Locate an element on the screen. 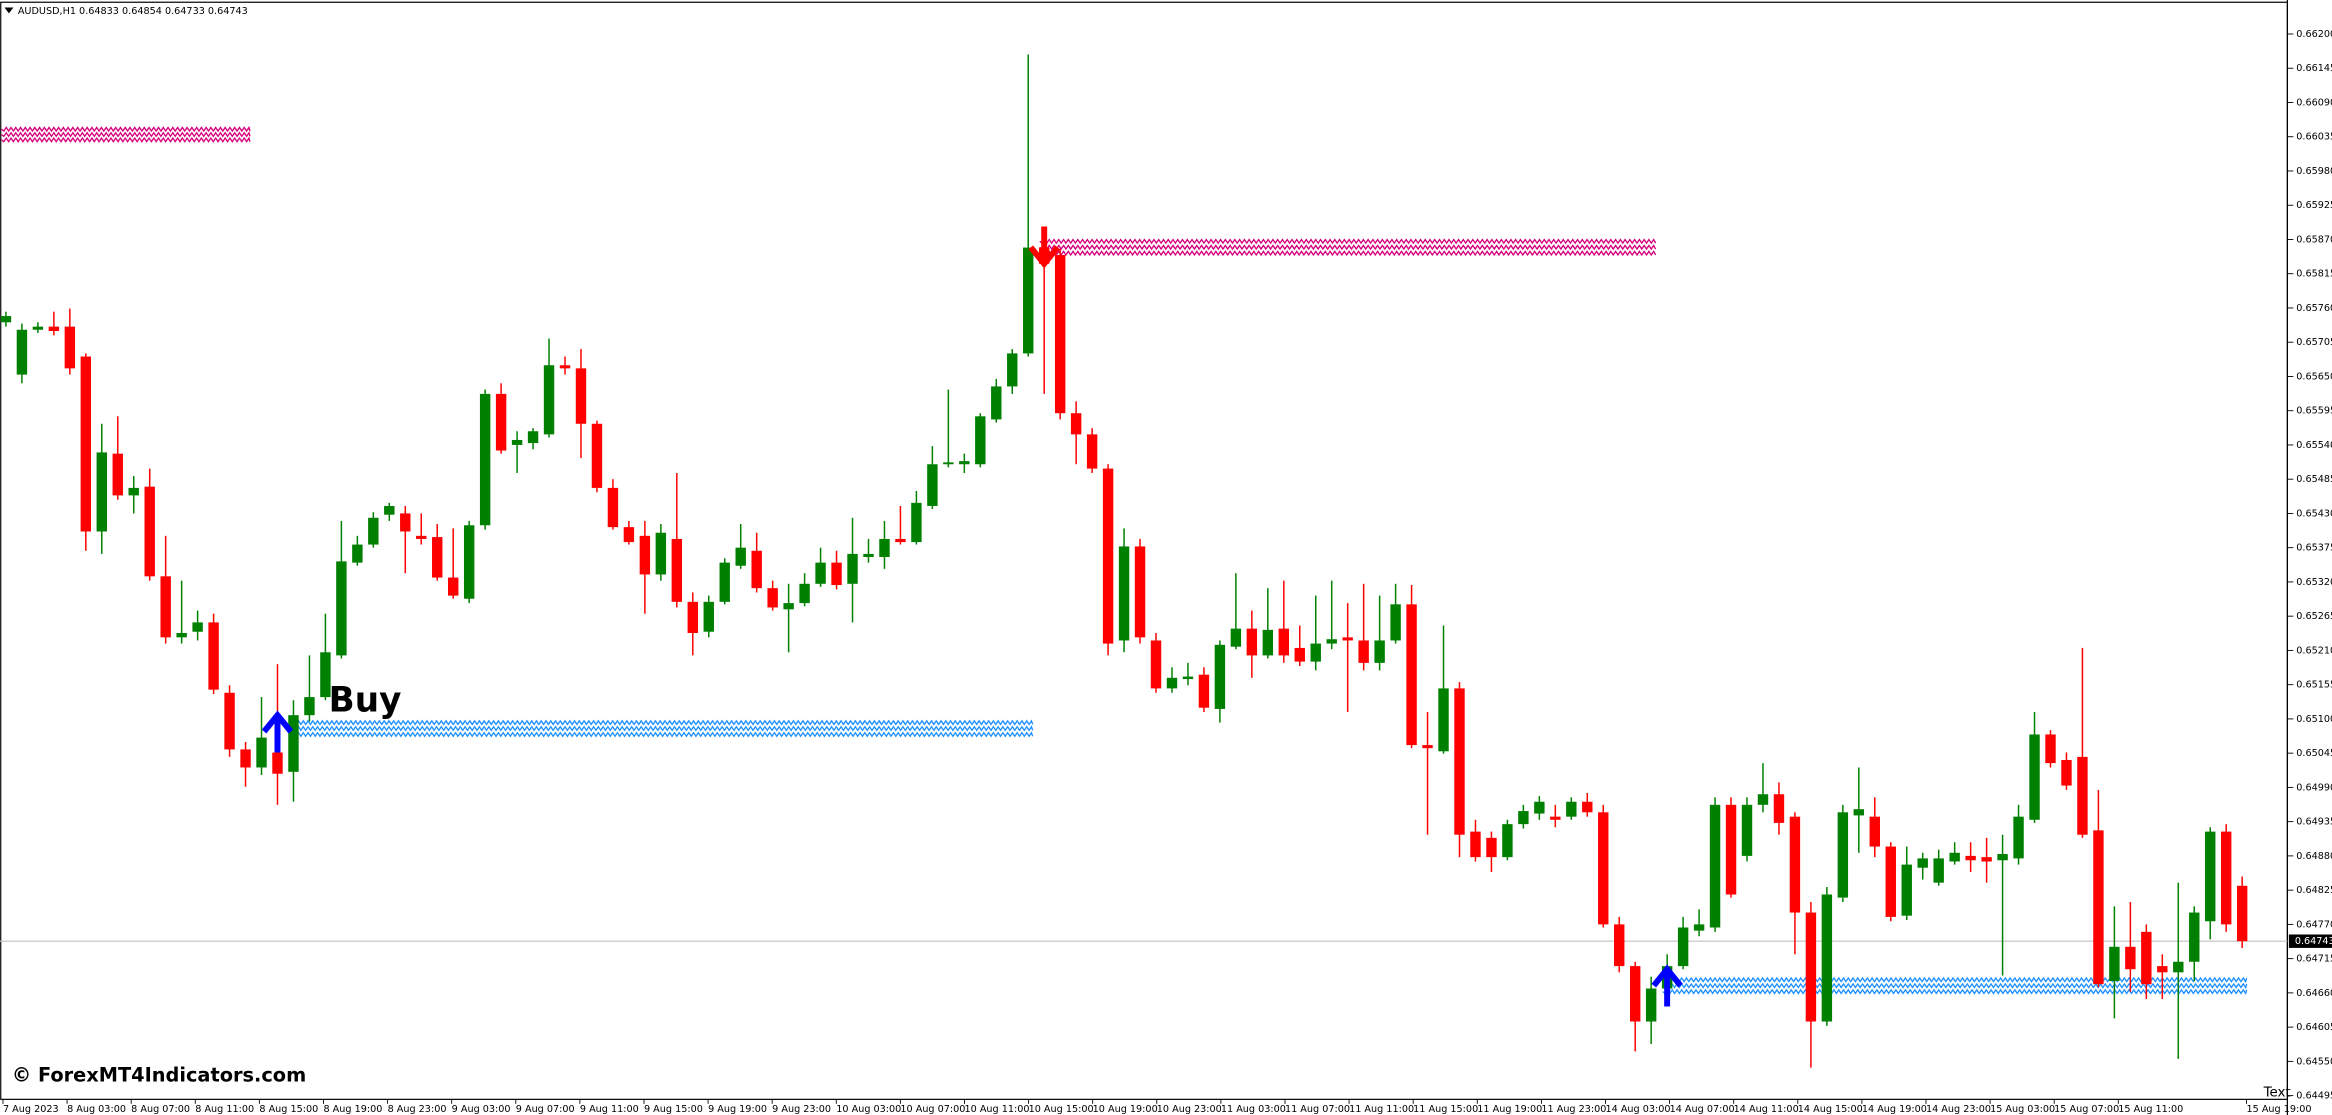  x-tick-label: 9 Aug 03:00 is located at coordinates (481, 1109).